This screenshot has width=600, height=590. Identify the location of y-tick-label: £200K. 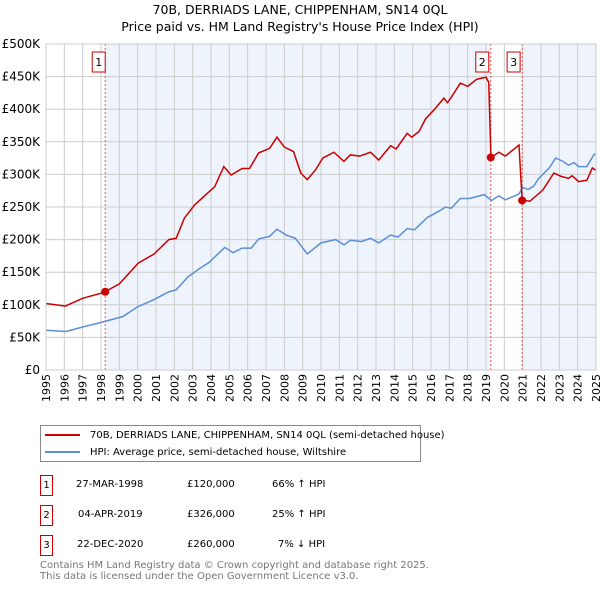
(22, 240).